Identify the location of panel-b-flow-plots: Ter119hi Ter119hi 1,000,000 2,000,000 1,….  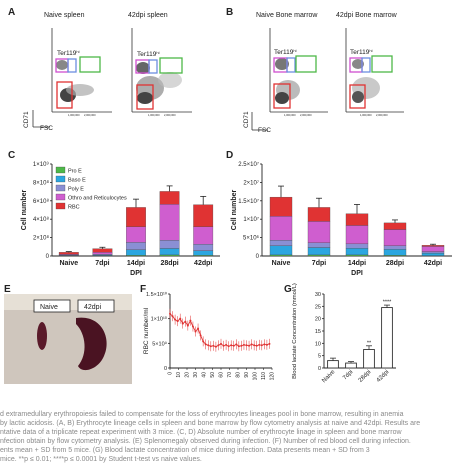
(323, 81).